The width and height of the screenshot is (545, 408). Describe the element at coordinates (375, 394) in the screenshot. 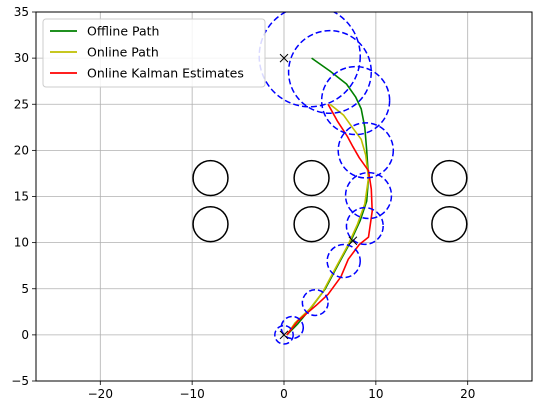

I see `x-tick-label: 10` at that location.